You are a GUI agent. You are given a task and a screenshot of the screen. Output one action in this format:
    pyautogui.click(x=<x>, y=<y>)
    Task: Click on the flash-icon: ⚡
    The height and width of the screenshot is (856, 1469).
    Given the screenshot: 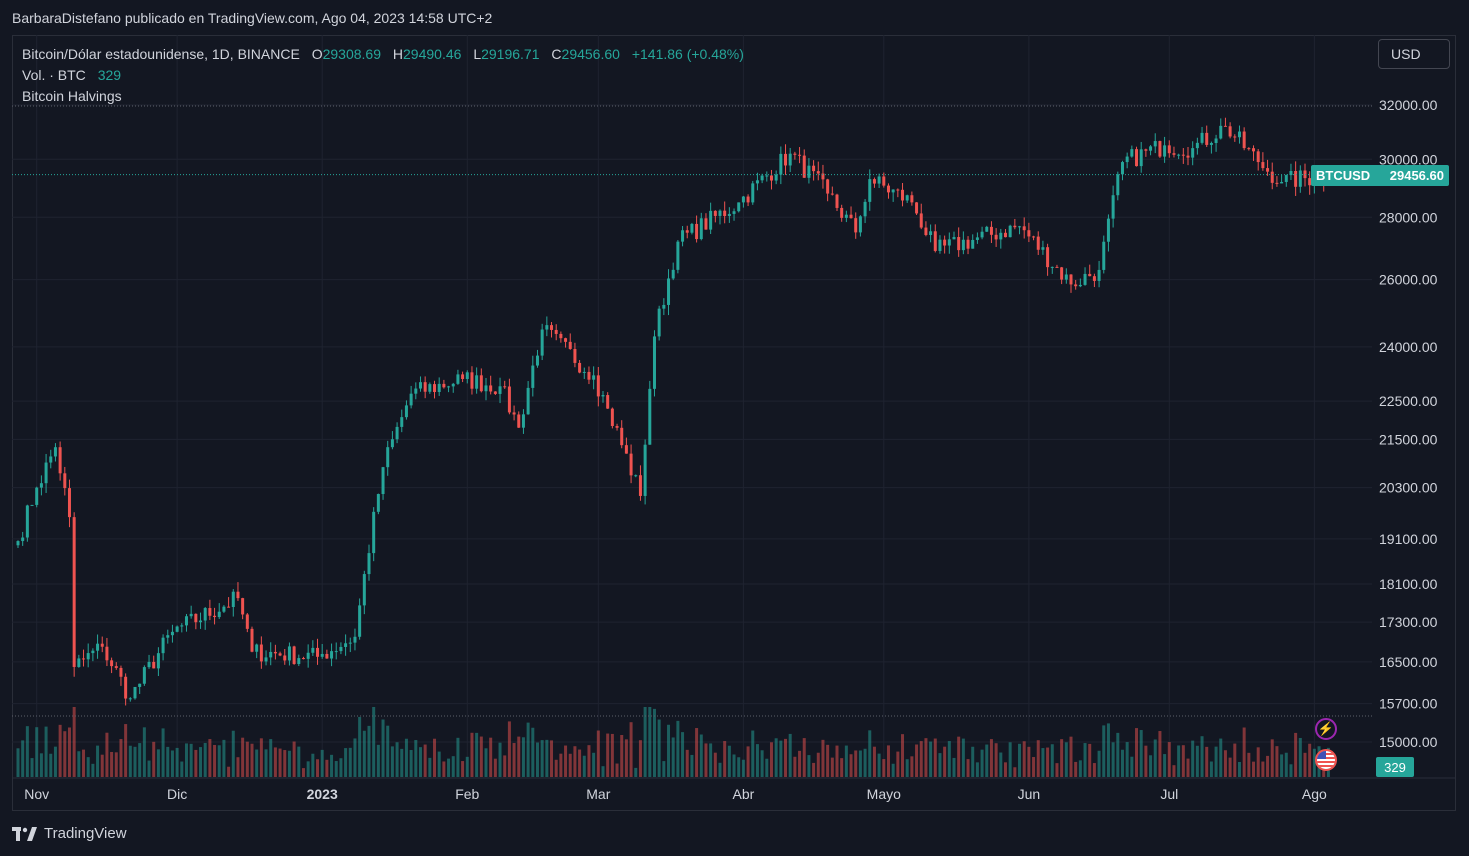 What is the action you would take?
    pyautogui.click(x=1326, y=729)
    